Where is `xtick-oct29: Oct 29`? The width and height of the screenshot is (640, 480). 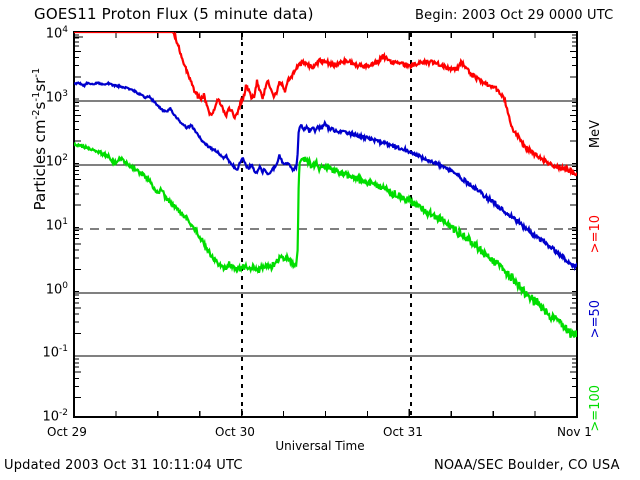
xtick-oct29: Oct 29 is located at coordinates (67, 432).